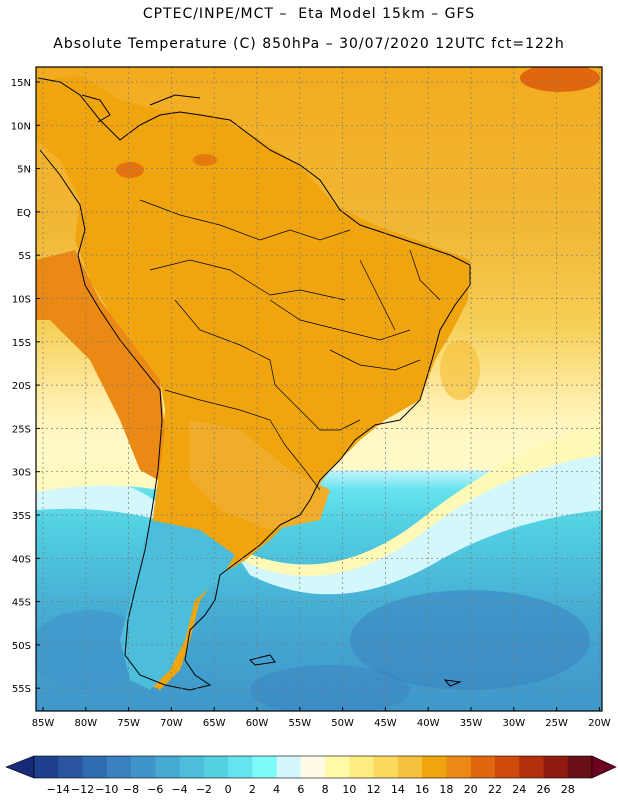  What do you see at coordinates (543, 789) in the screenshot?
I see `colorbar-label: 26` at bounding box center [543, 789].